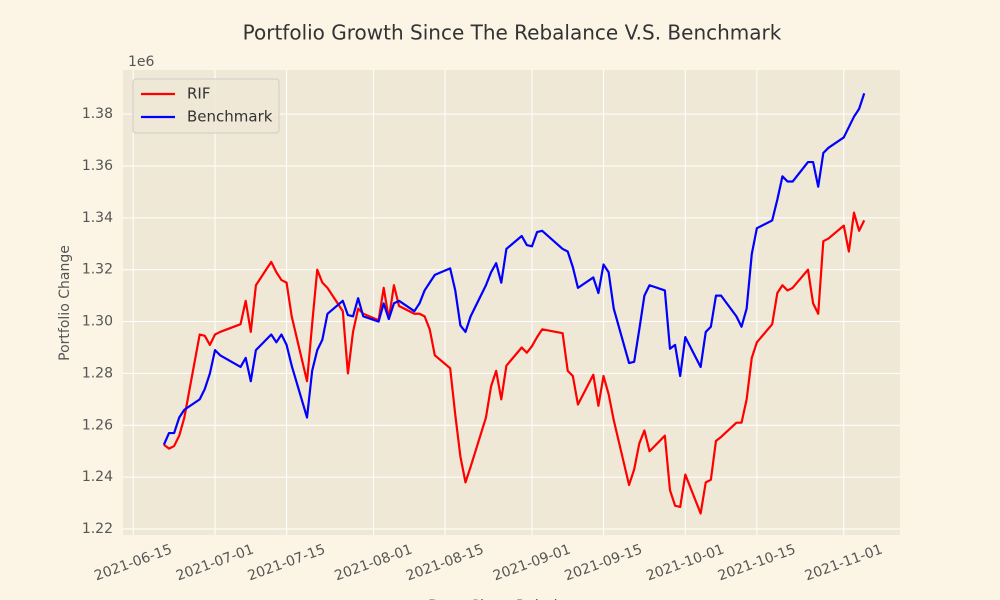 This screenshot has width=1000, height=600. I want to click on offset-label: 1e6, so click(141, 62).